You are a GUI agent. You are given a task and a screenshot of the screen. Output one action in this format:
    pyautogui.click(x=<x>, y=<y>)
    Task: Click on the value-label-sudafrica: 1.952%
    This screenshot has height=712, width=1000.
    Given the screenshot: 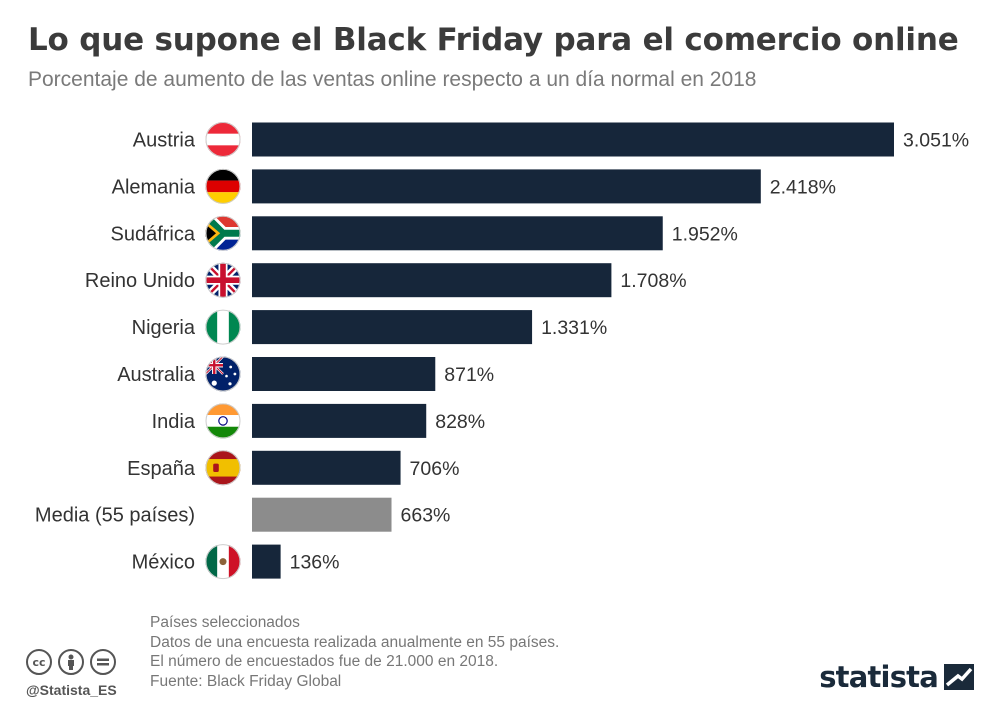 What is the action you would take?
    pyautogui.click(x=705, y=234)
    